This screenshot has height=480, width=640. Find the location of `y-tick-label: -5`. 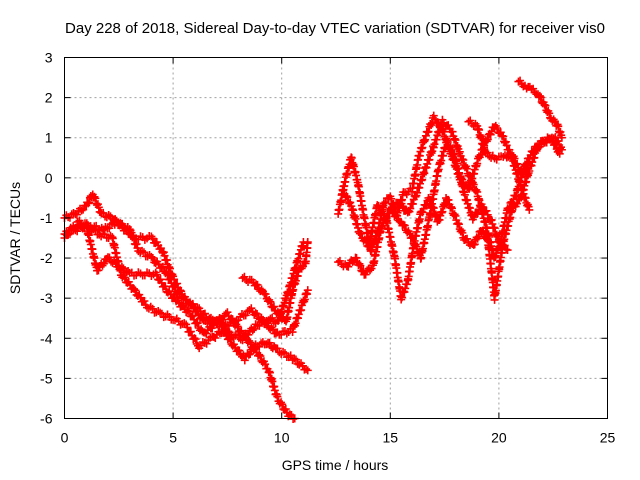

y-tick-label: -5 is located at coordinates (46, 378).